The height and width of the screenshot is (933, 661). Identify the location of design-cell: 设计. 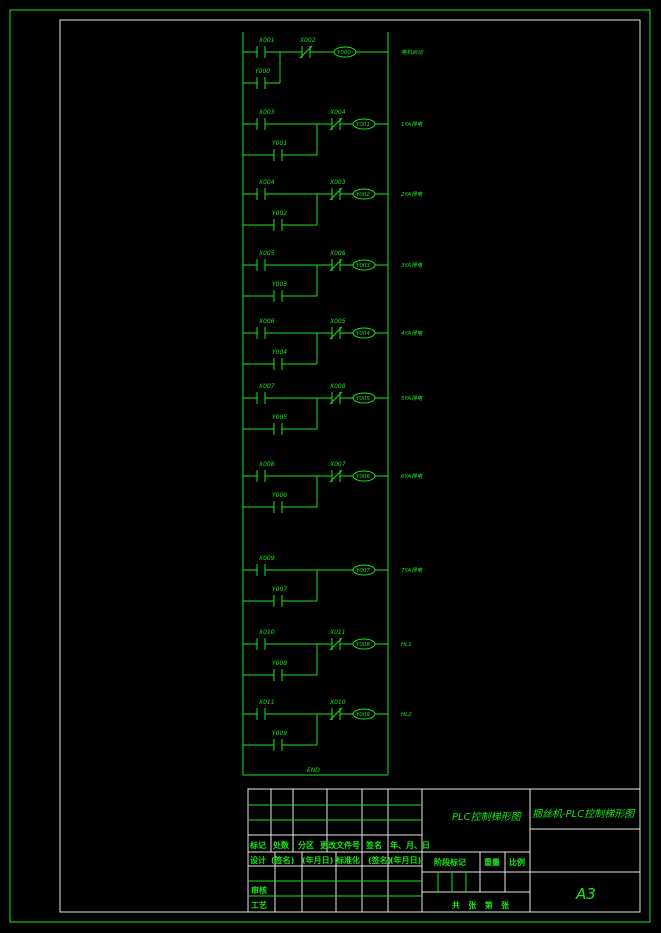
(258, 860).